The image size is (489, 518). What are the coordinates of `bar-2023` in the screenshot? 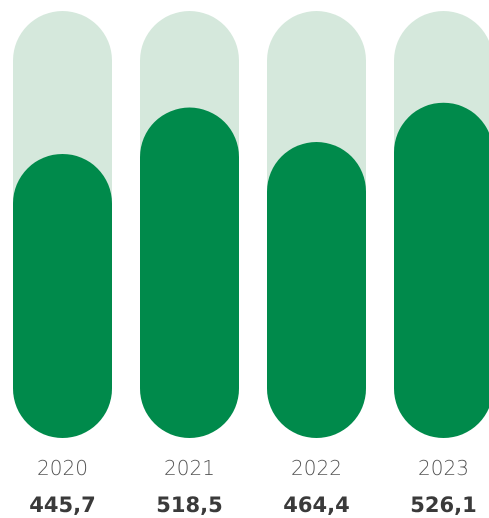 It's located at (441, 270).